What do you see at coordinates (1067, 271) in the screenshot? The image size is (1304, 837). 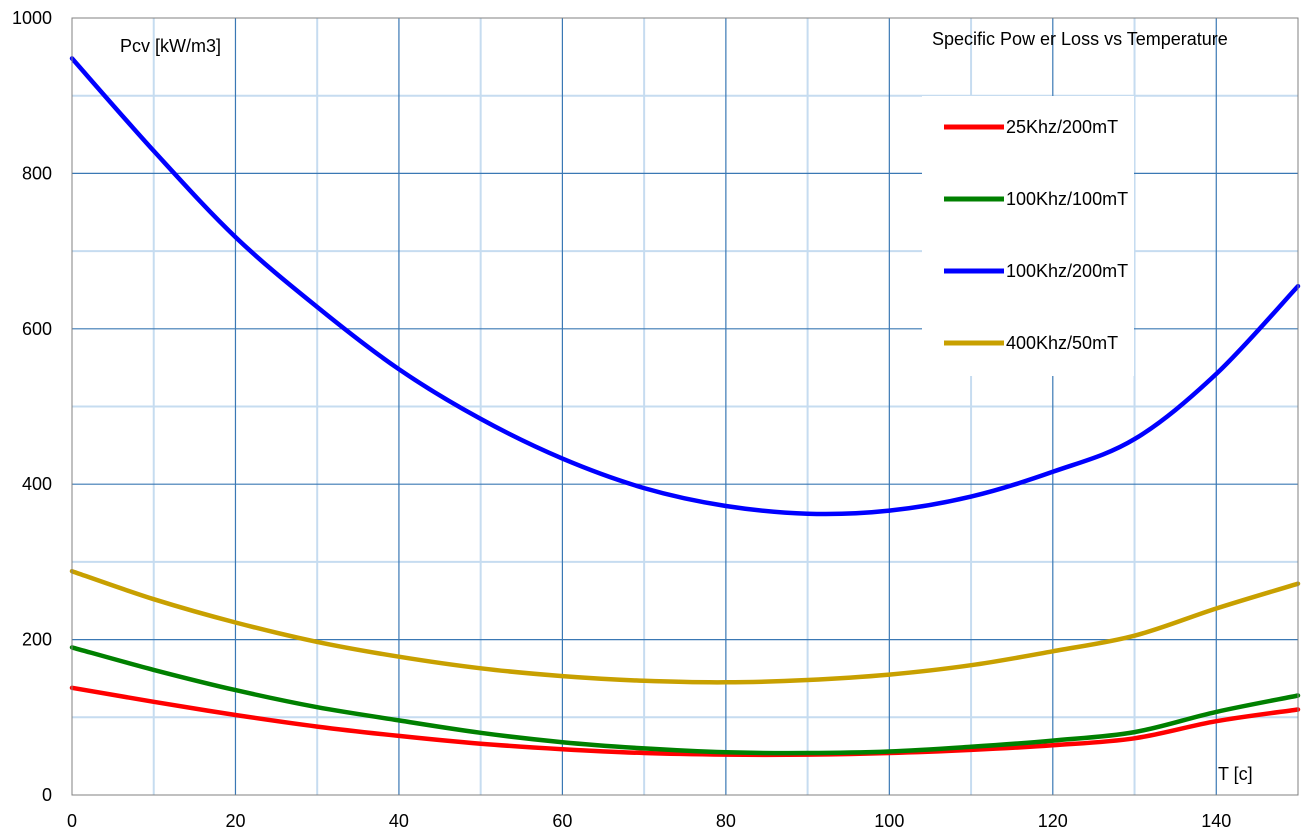 I see `legend-label: 100Khz/200mT` at bounding box center [1067, 271].